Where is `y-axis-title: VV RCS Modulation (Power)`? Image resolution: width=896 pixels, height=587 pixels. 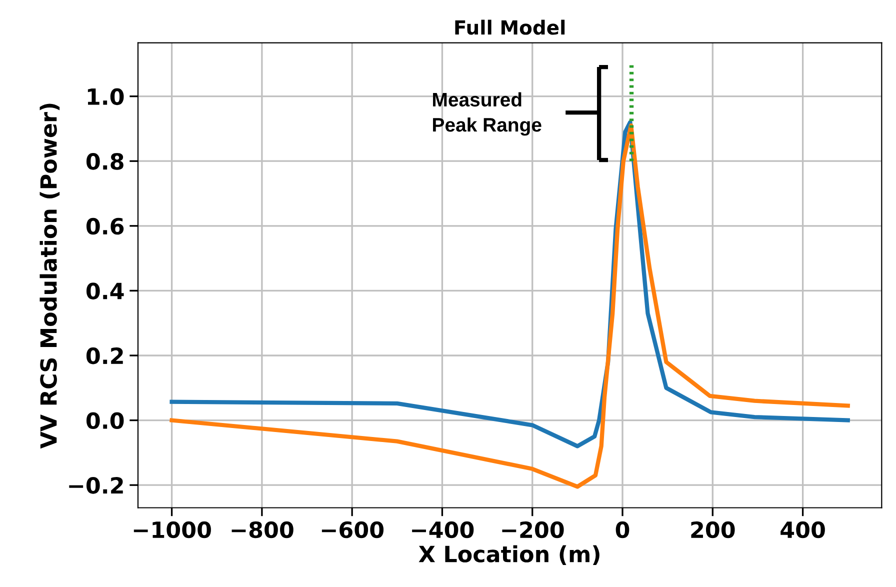 y-axis-title: VV RCS Modulation (Power) is located at coordinates (50, 276).